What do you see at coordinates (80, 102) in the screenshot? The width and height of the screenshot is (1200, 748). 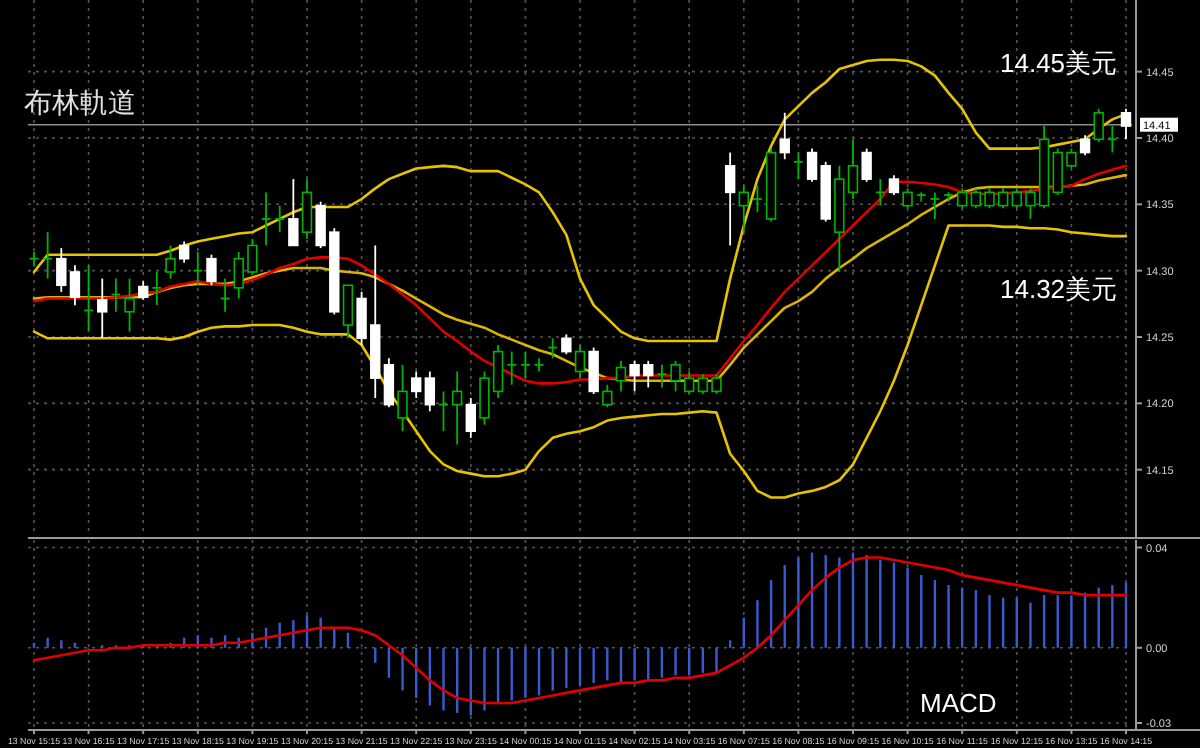 I see `text: 布林軌道` at bounding box center [80, 102].